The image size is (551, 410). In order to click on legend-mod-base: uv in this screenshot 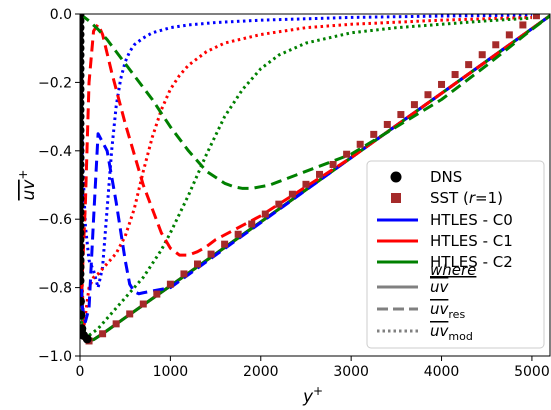, I will do `click(440, 331)`.